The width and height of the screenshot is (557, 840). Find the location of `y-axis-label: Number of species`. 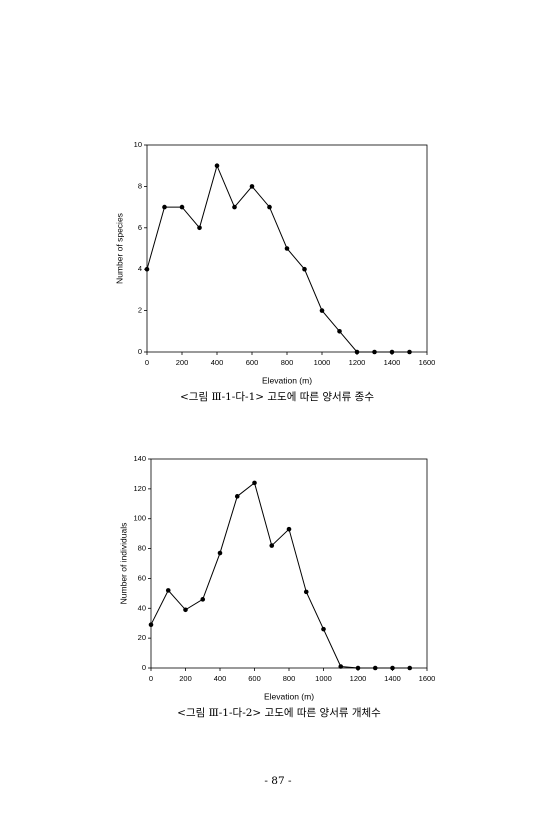

y-axis-label: Number of species is located at coordinates (119, 248).